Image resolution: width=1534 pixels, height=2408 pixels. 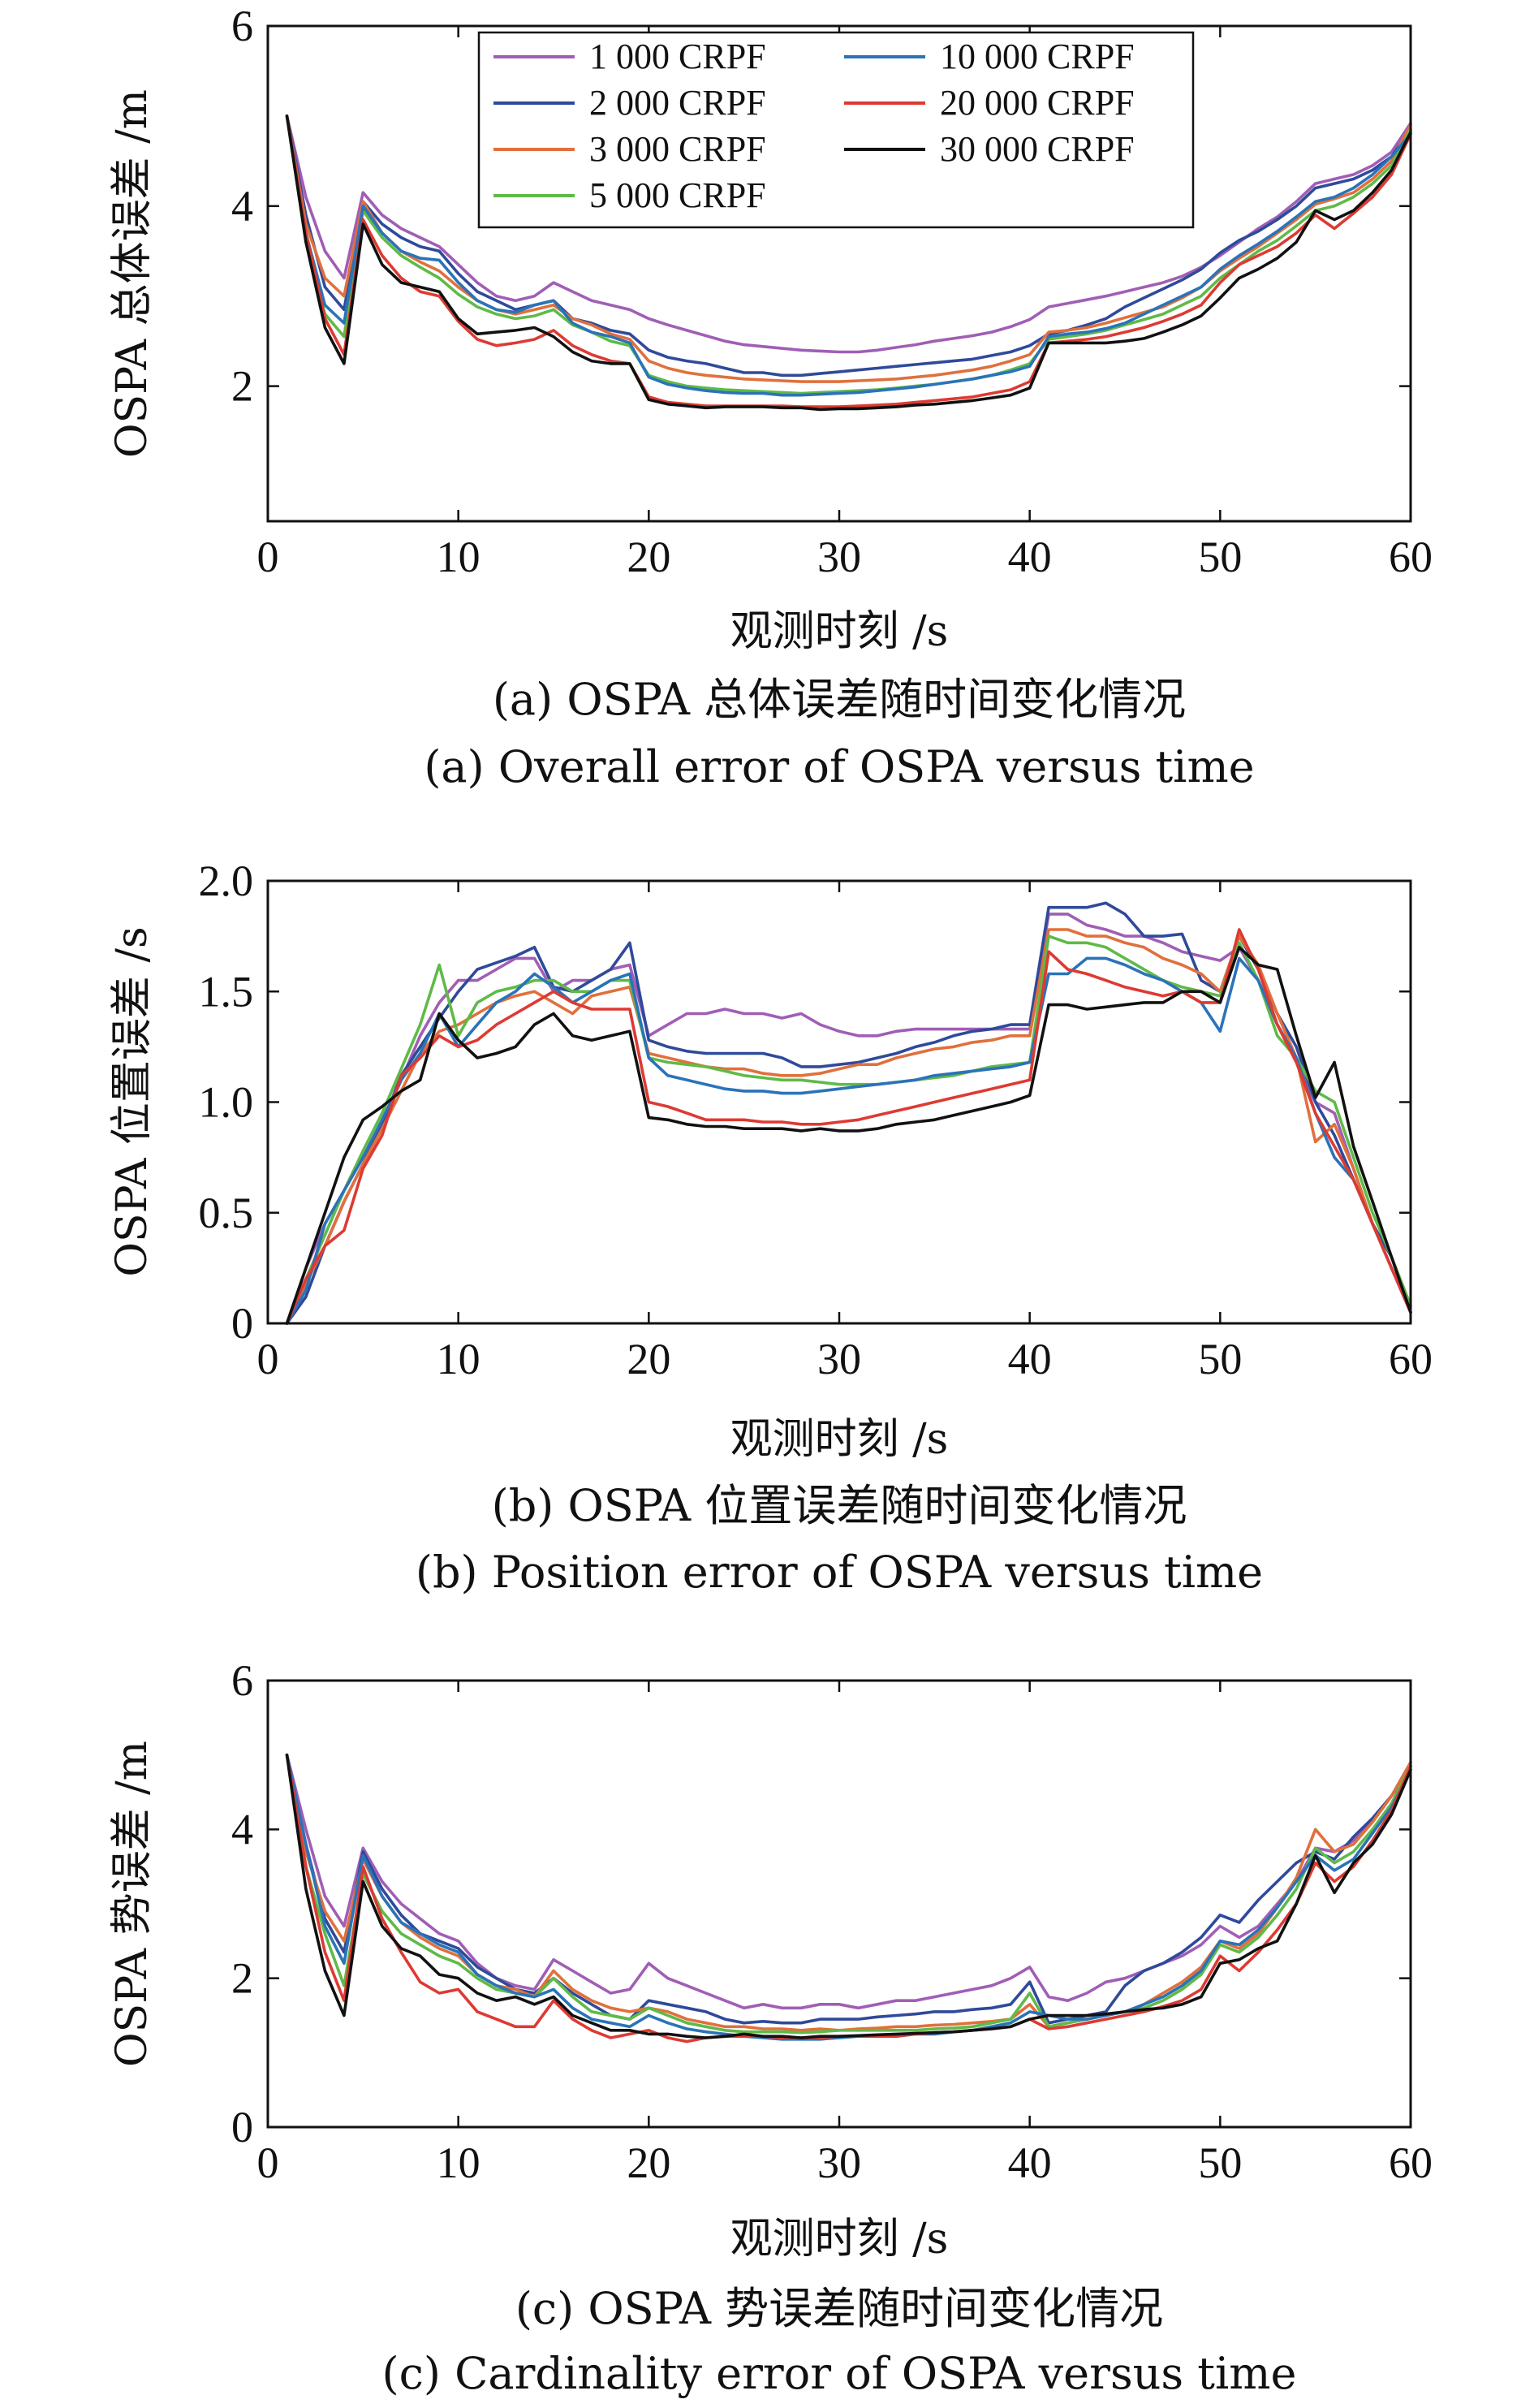 I want to click on panel-b-x-tick-label: 40, so click(x=1030, y=1359).